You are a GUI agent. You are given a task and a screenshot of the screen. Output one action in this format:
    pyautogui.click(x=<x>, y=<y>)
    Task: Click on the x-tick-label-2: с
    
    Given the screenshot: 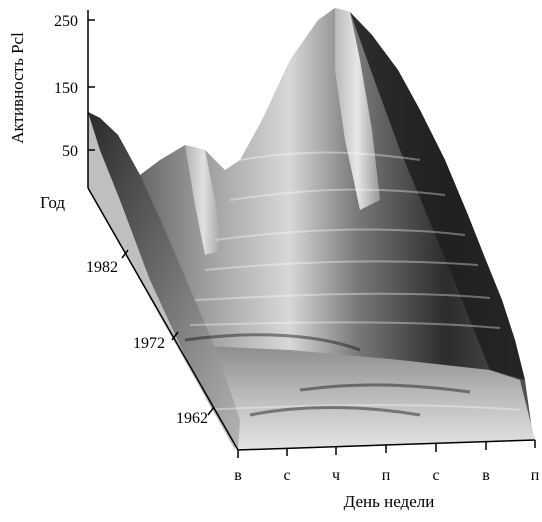 What is the action you would take?
    pyautogui.click(x=286, y=475)
    